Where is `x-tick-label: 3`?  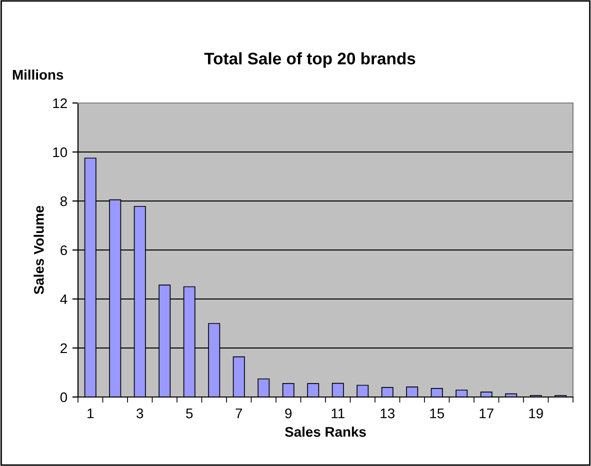
x-tick-label: 3 is located at coordinates (140, 413).